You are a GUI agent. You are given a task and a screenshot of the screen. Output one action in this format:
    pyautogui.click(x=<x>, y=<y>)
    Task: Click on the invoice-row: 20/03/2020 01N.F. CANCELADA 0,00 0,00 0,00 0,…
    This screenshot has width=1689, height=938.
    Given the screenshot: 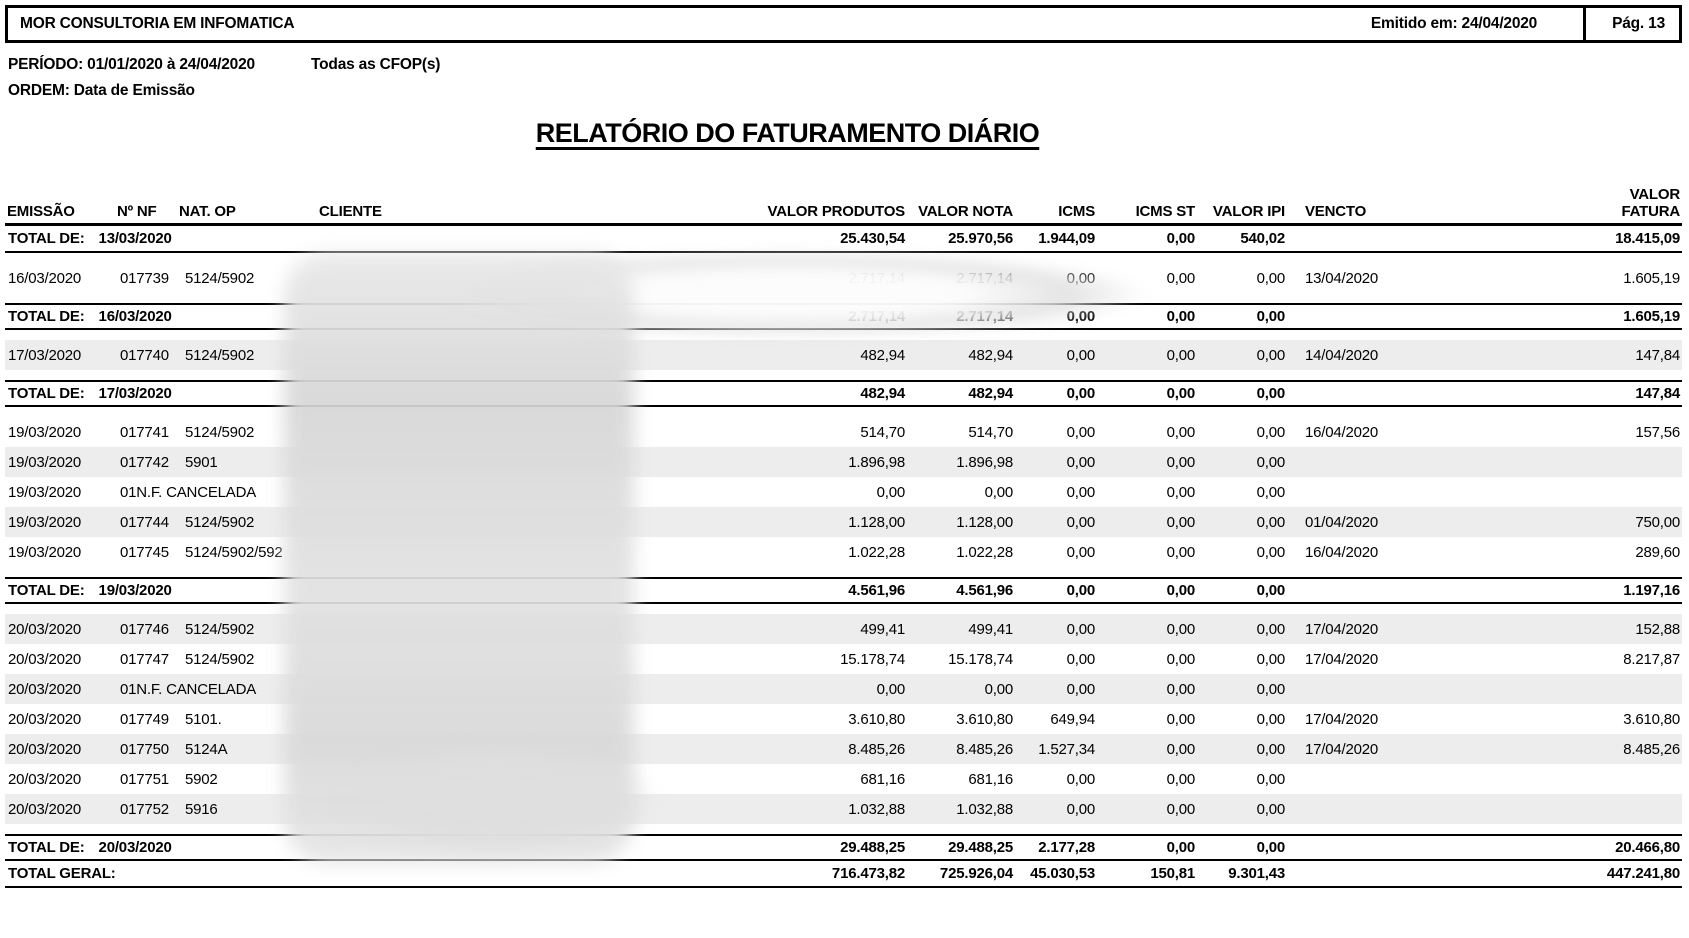 What is the action you would take?
    pyautogui.click(x=843, y=689)
    